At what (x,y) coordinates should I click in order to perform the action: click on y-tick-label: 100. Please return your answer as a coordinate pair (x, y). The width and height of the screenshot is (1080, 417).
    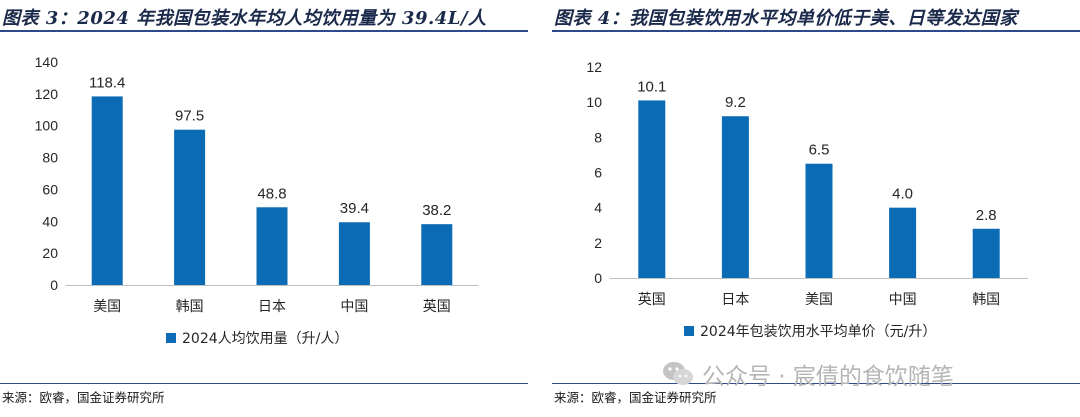
    Looking at the image, I should click on (47, 126).